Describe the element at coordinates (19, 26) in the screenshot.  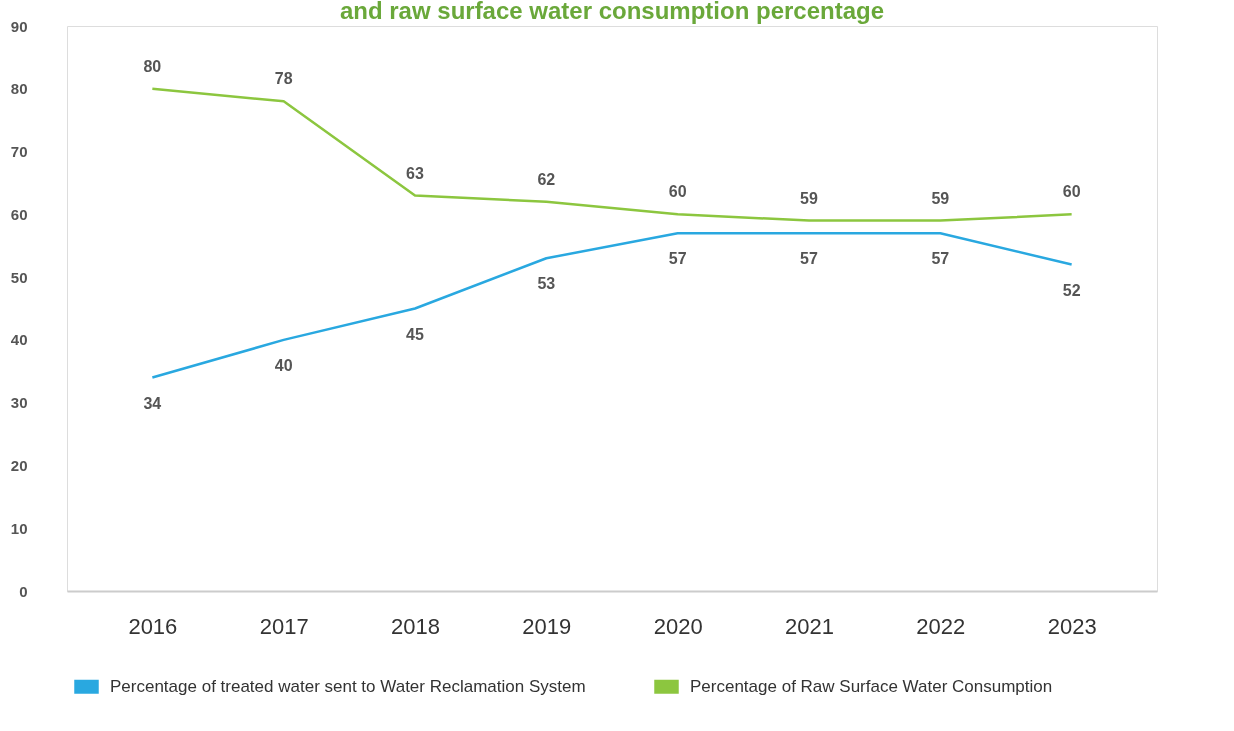
I see `y-tick-label: 90` at that location.